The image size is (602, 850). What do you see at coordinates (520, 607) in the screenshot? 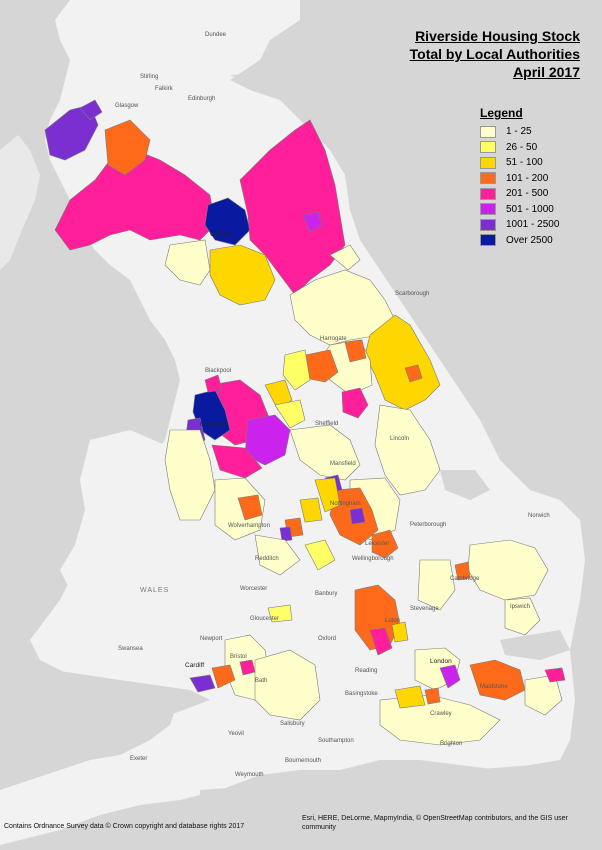
I see `place-label-ipswich: Ipswich` at bounding box center [520, 607].